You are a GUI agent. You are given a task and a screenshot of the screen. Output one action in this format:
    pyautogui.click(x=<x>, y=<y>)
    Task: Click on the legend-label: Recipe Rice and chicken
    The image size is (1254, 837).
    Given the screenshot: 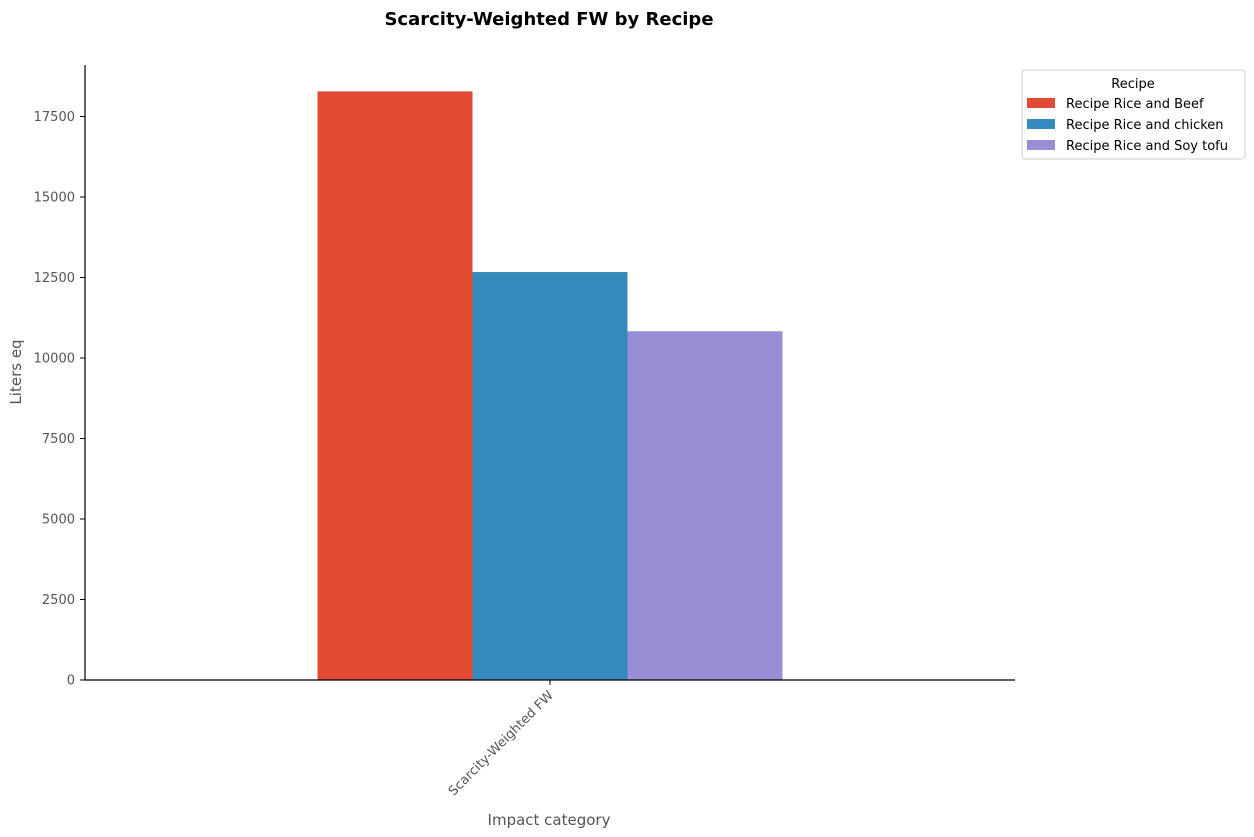 What is the action you would take?
    pyautogui.click(x=1145, y=125)
    